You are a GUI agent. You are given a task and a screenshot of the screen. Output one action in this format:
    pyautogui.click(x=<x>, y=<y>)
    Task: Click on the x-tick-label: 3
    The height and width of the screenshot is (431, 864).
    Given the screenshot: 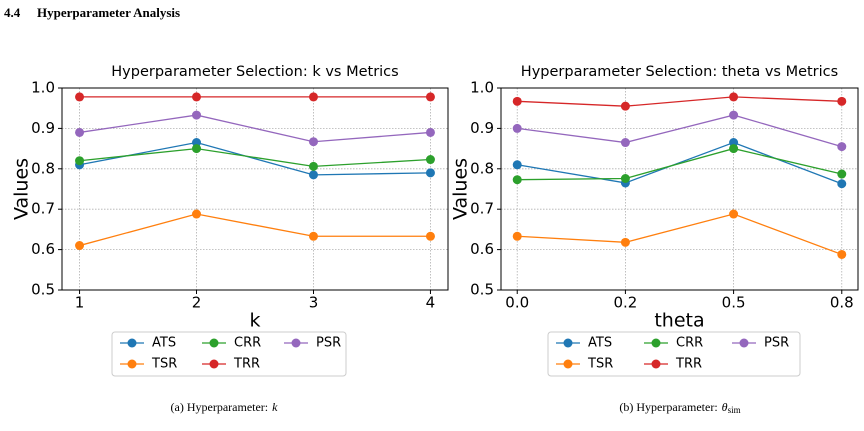 What is the action you would take?
    pyautogui.click(x=314, y=303)
    